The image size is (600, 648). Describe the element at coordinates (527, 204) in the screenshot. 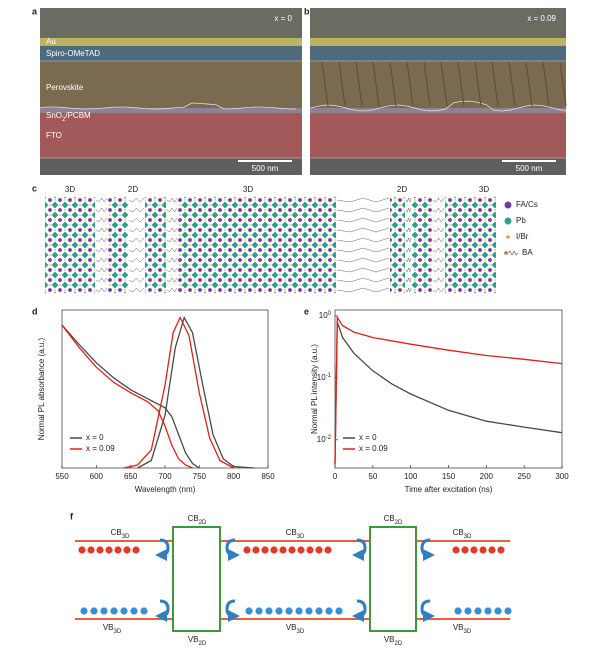

I see `legend-label: FA/Cs` at that location.